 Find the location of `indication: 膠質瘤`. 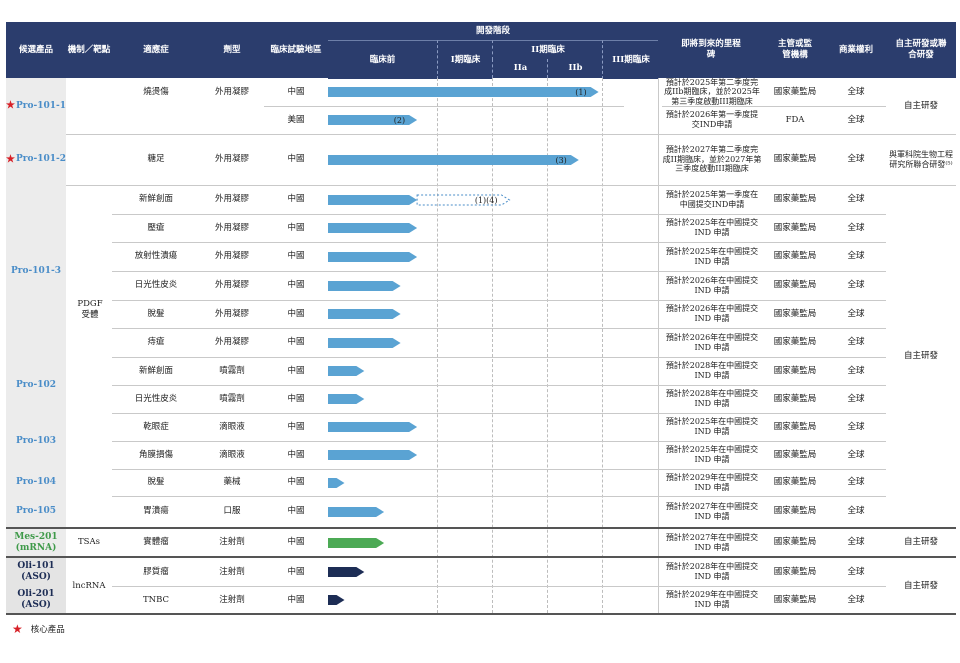

indication: 膠質瘤 is located at coordinates (156, 571).